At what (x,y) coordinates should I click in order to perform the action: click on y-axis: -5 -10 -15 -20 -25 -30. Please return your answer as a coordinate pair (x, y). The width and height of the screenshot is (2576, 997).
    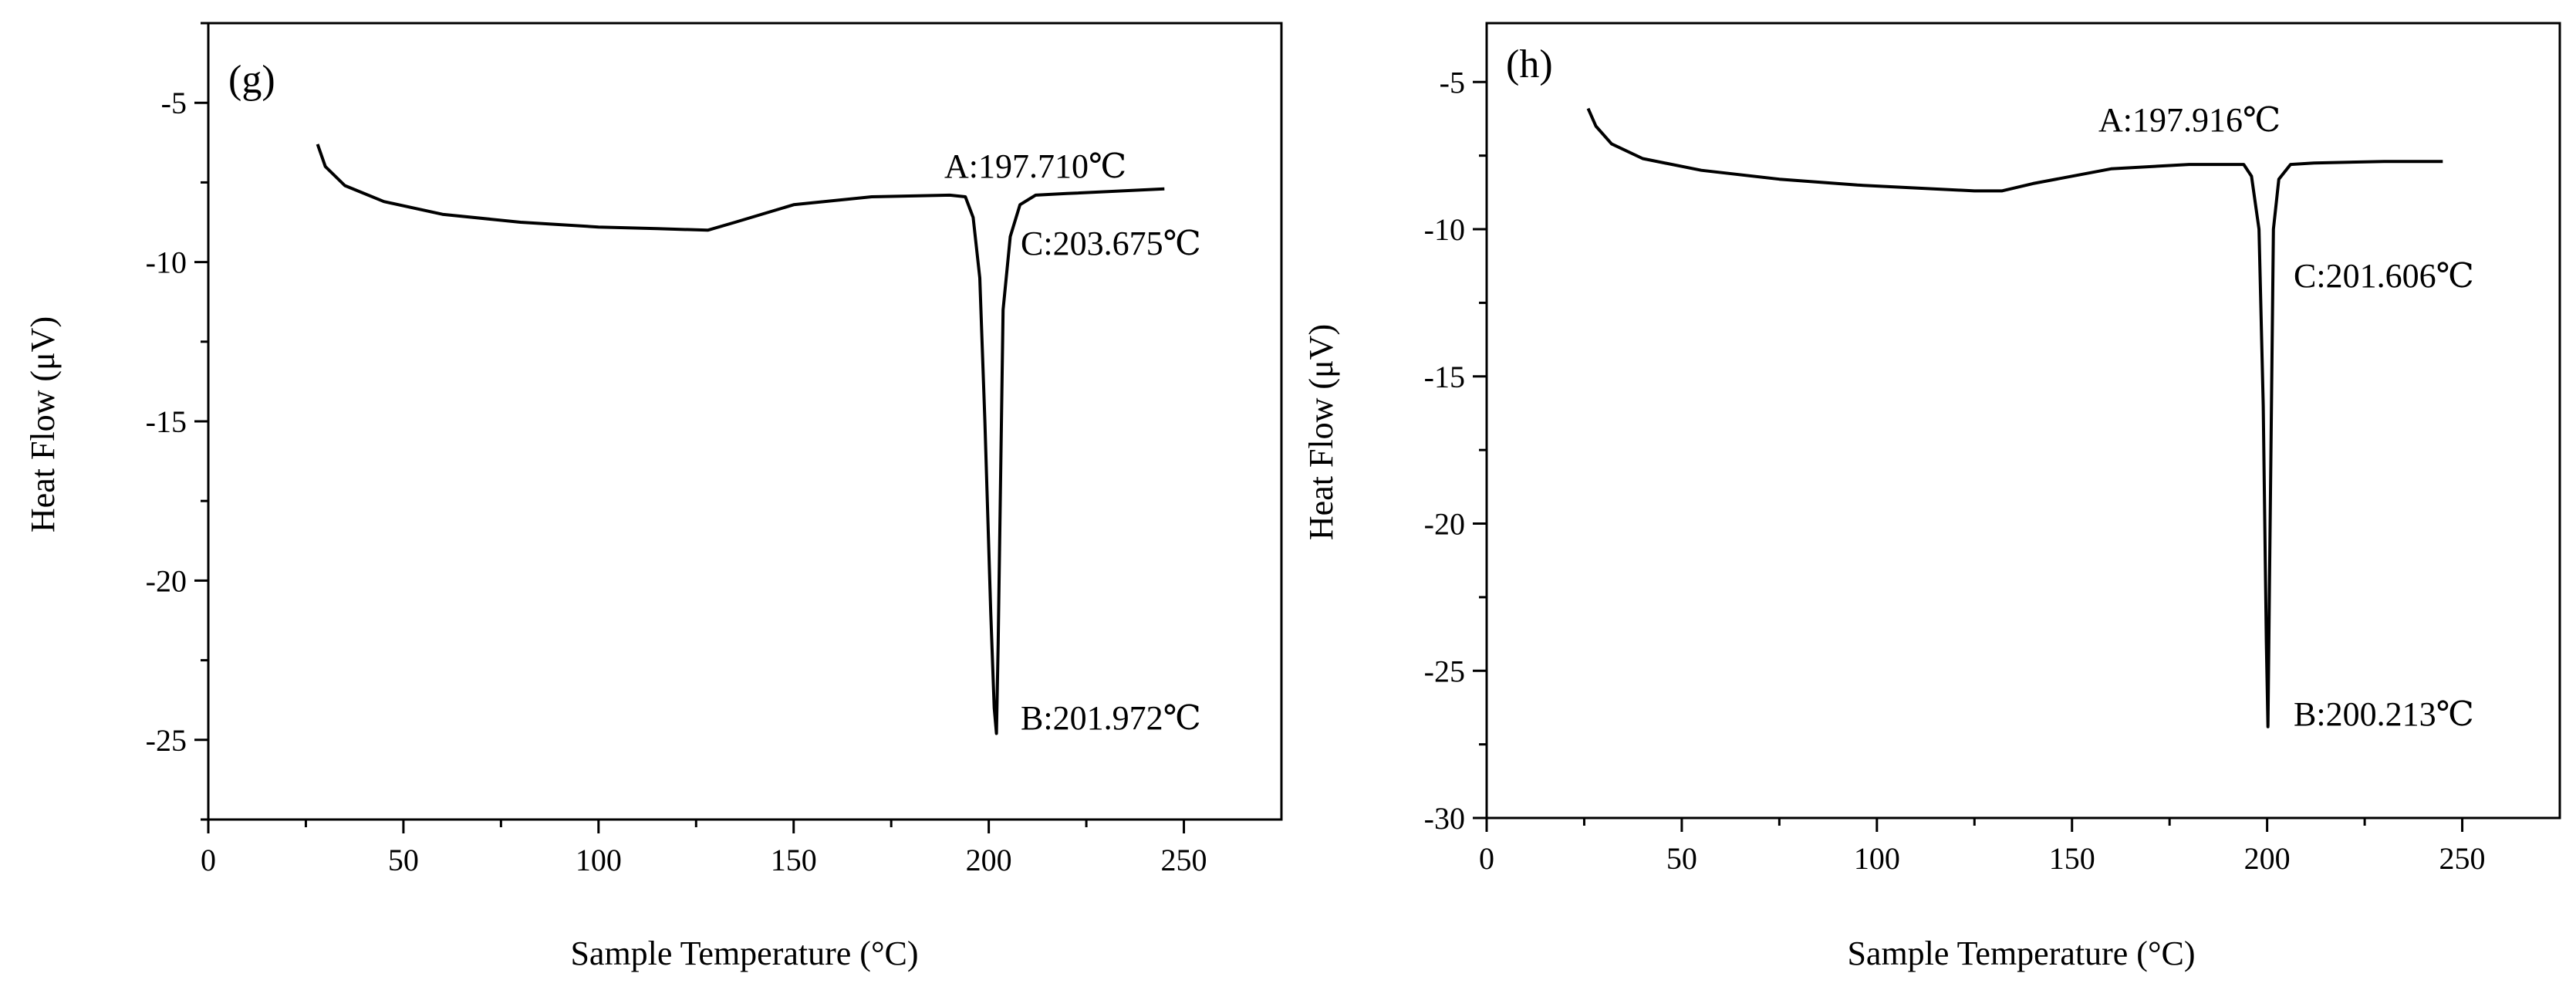
    Looking at the image, I should click on (1455, 450).